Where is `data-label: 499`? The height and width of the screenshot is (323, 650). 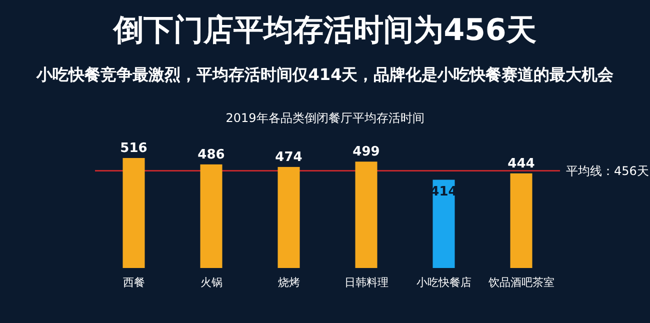
data-label: 499 is located at coordinates (366, 152).